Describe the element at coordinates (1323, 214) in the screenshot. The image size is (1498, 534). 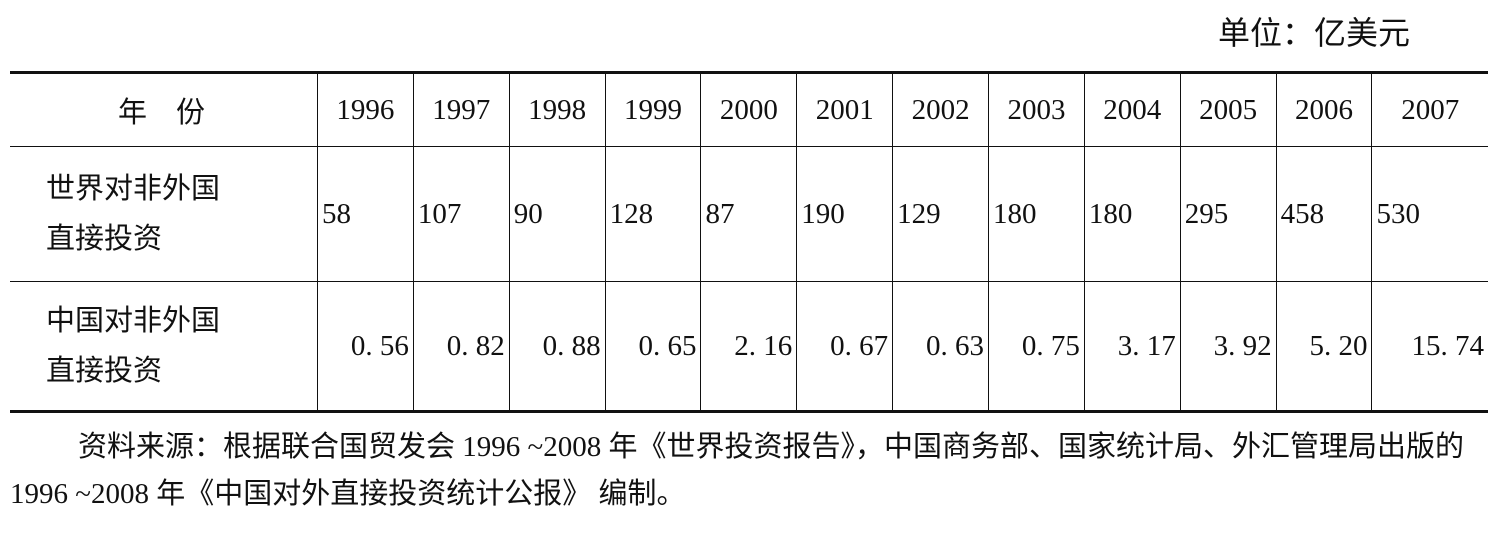
I see `value-cell: 458` at that location.